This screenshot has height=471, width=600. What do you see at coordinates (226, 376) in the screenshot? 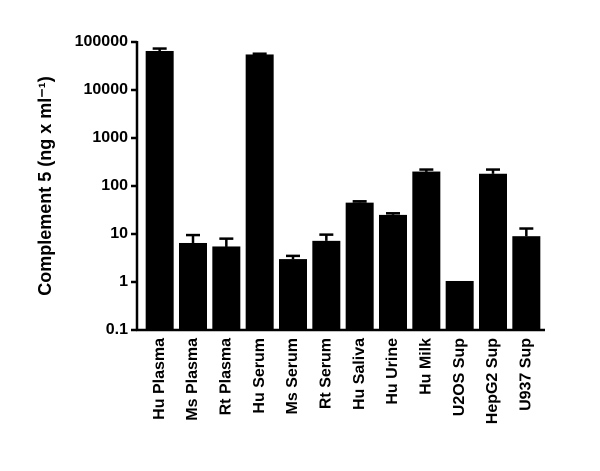
I see `x-tick-label: Rt Plasma` at bounding box center [226, 376].